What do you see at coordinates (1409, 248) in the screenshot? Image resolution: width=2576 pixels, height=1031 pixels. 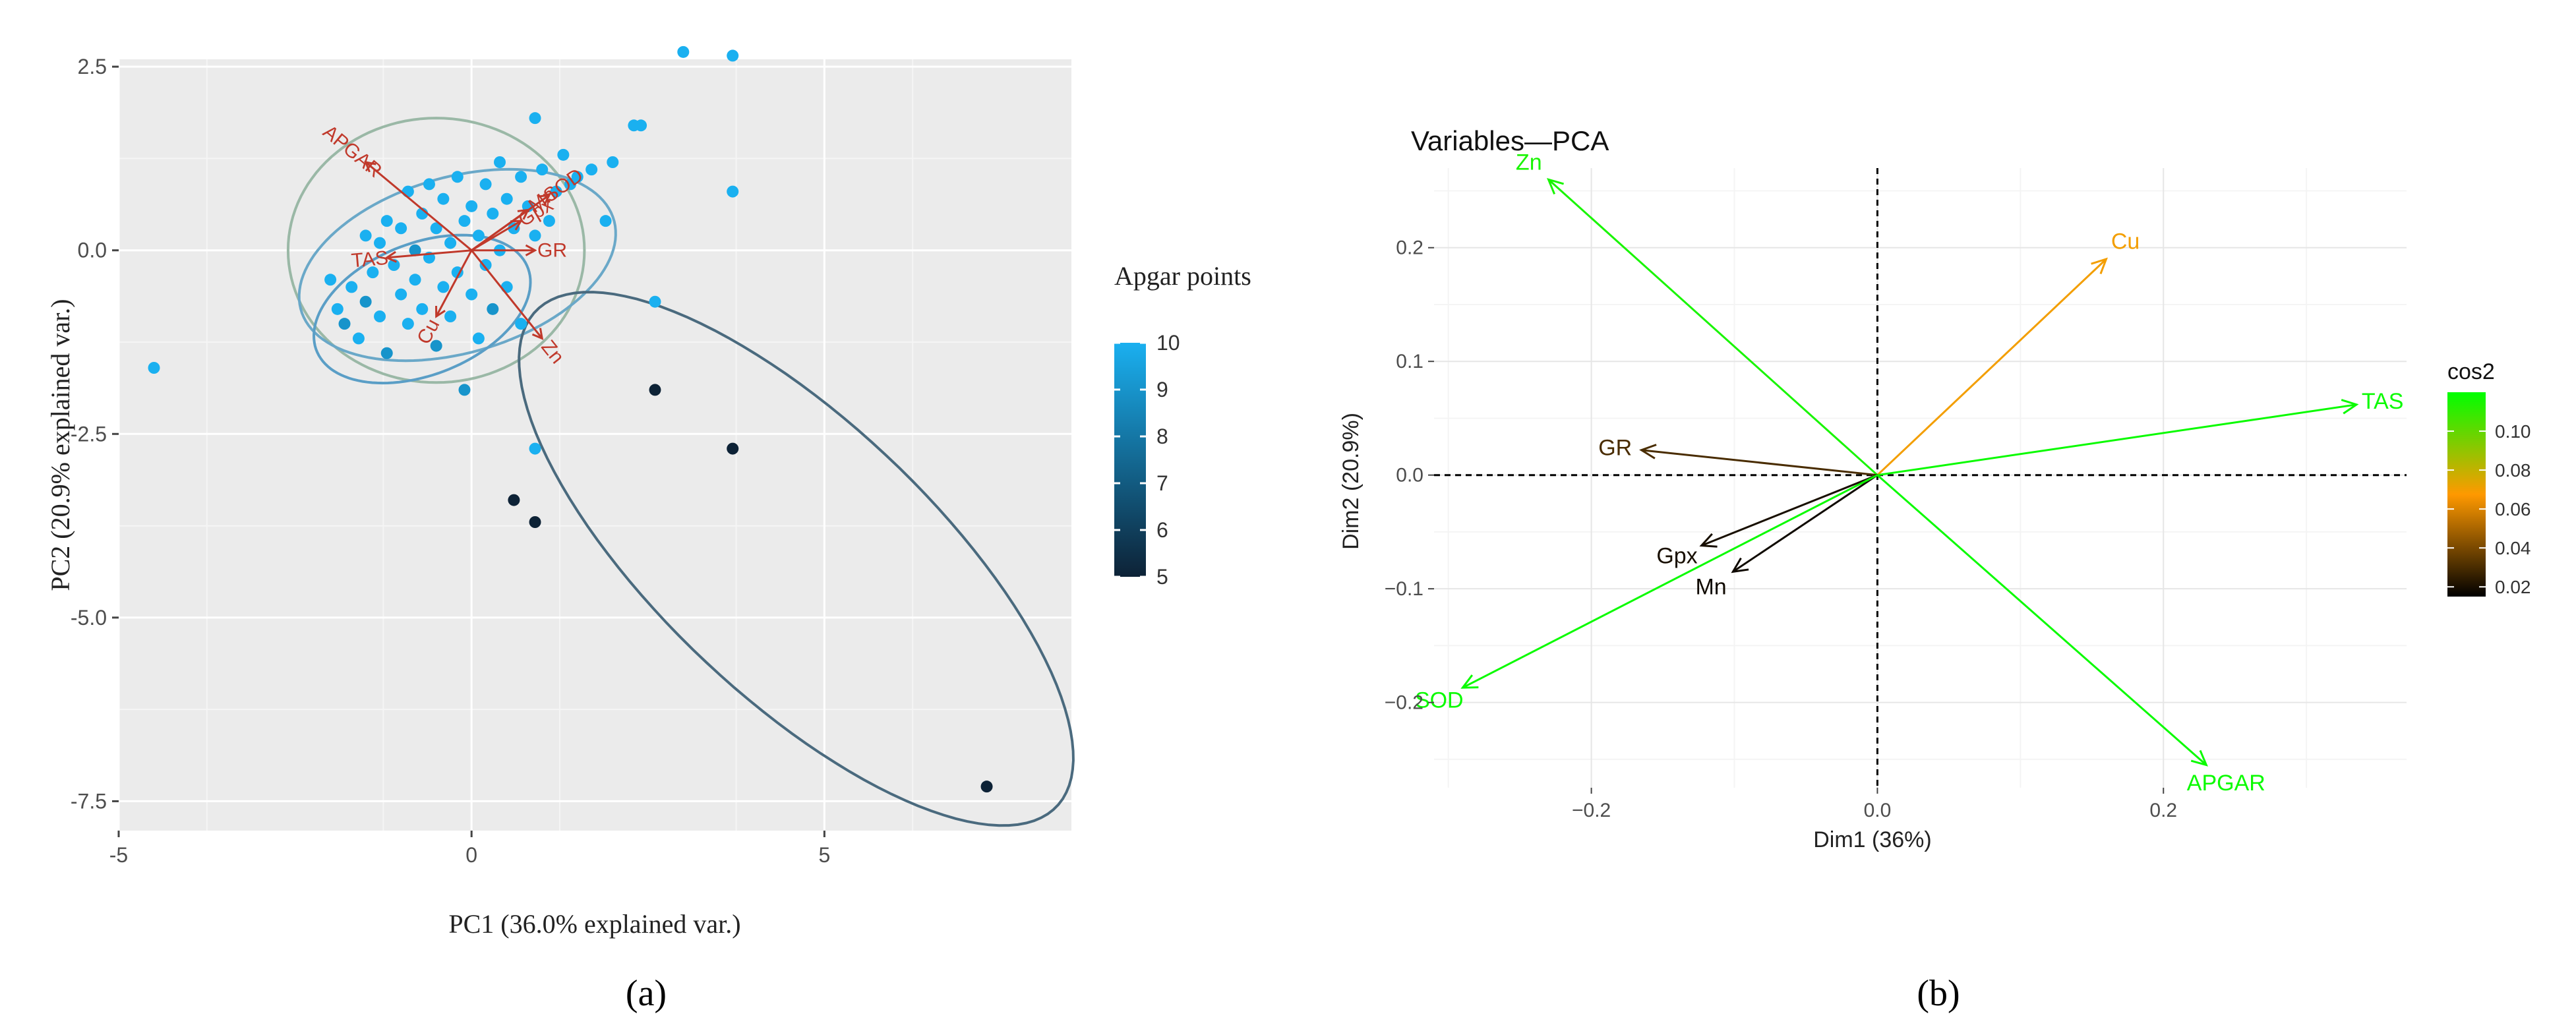 I see `y-tick-label: 0.2` at bounding box center [1409, 248].